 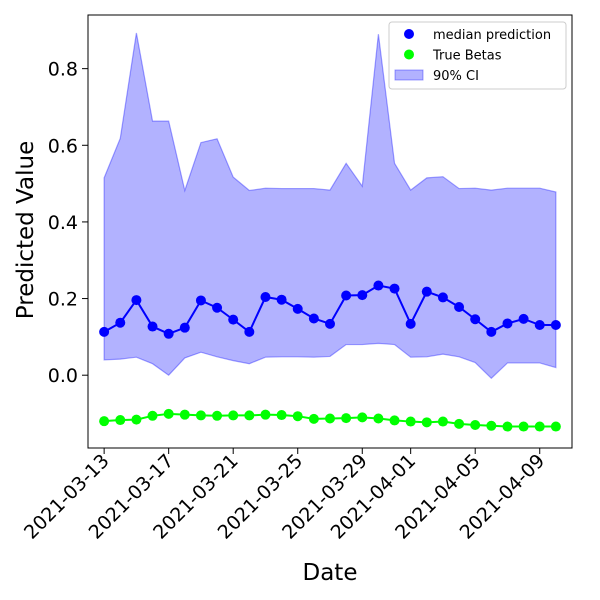 I want to click on legend-marker-median-prediction, so click(x=409, y=34).